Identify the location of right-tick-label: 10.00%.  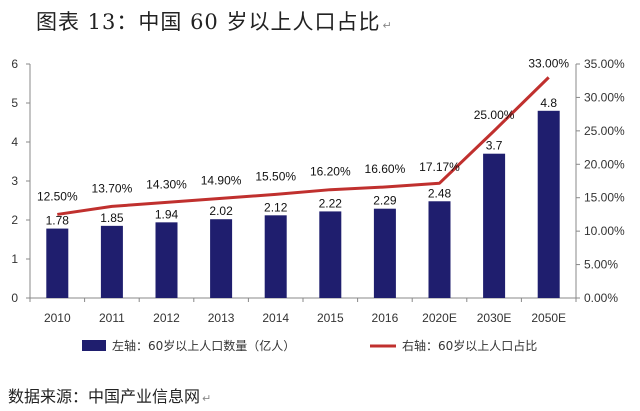
(604, 231).